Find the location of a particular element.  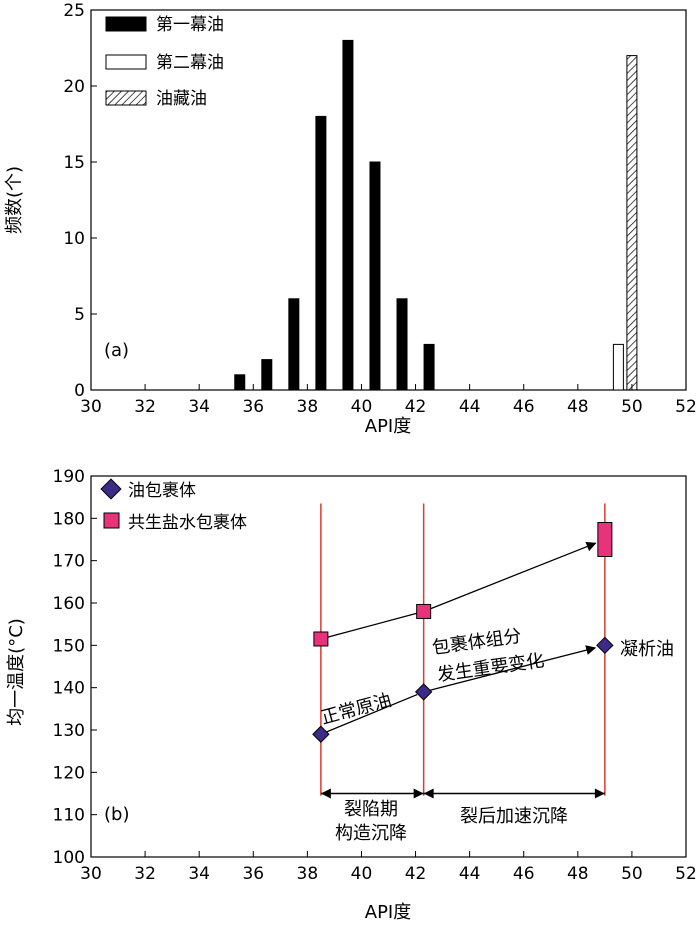

panel-b-x-tick-label: 46 is located at coordinates (524, 874).